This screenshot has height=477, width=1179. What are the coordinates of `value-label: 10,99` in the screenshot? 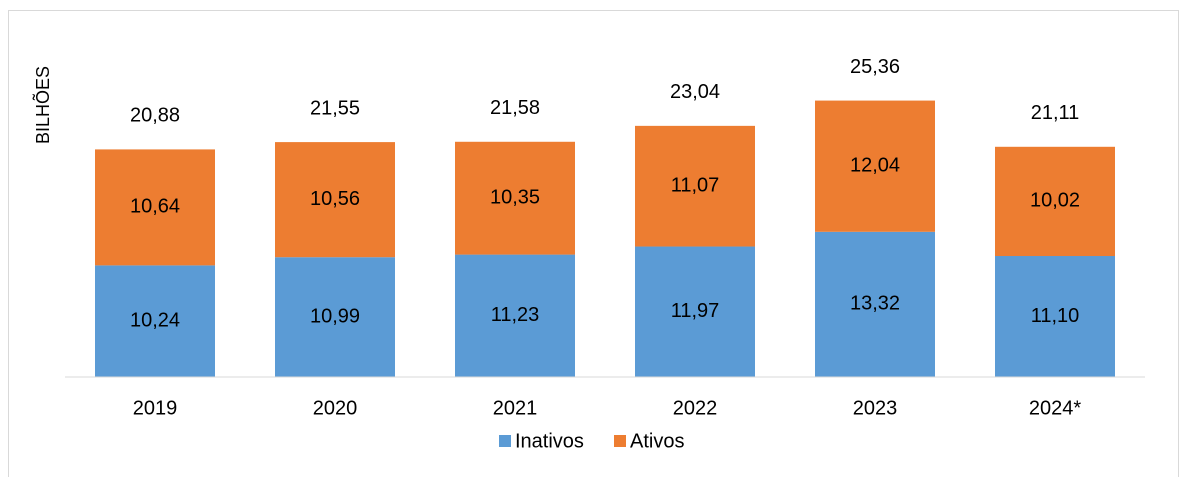 It's located at (335, 316).